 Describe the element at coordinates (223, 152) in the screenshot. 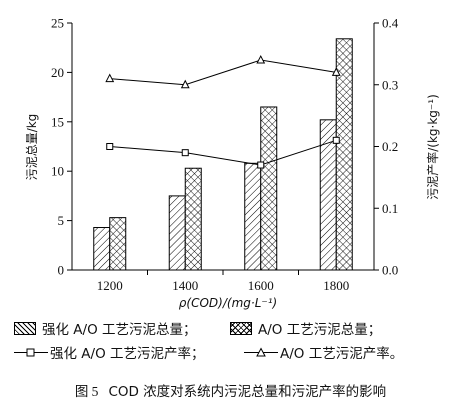

I see `line-enhanced-ao-rate` at that location.